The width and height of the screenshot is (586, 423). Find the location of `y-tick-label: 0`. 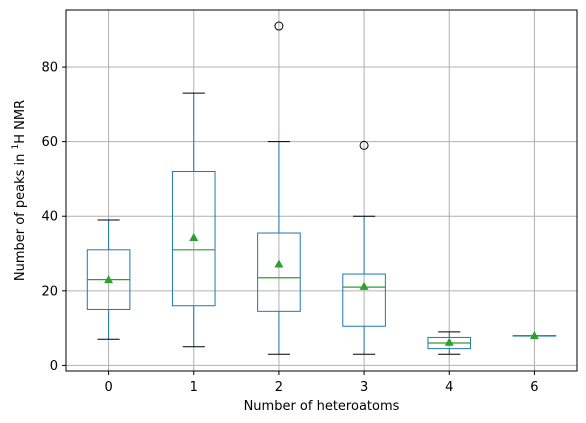

y-tick-label: 0 is located at coordinates (54, 366).